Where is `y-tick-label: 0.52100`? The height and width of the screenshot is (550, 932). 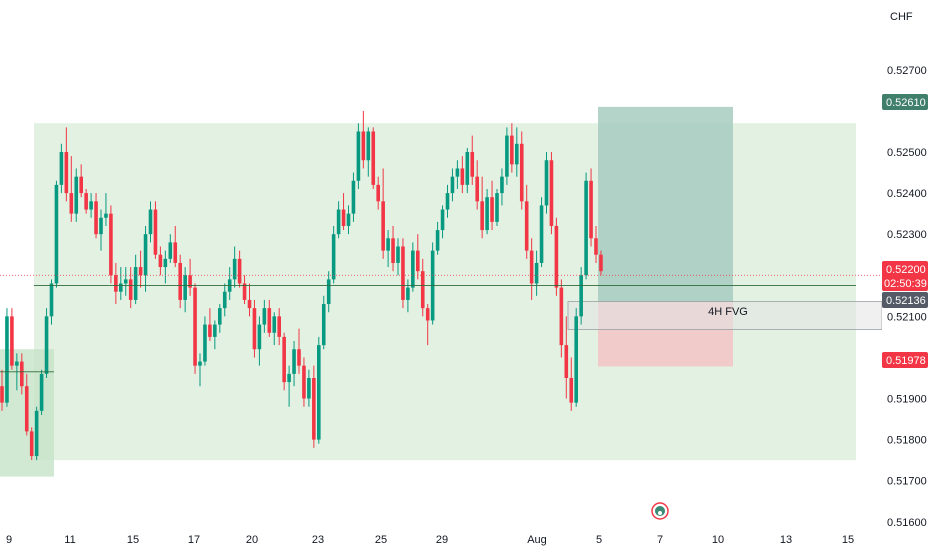 y-tick-label: 0.52100 is located at coordinates (907, 317).